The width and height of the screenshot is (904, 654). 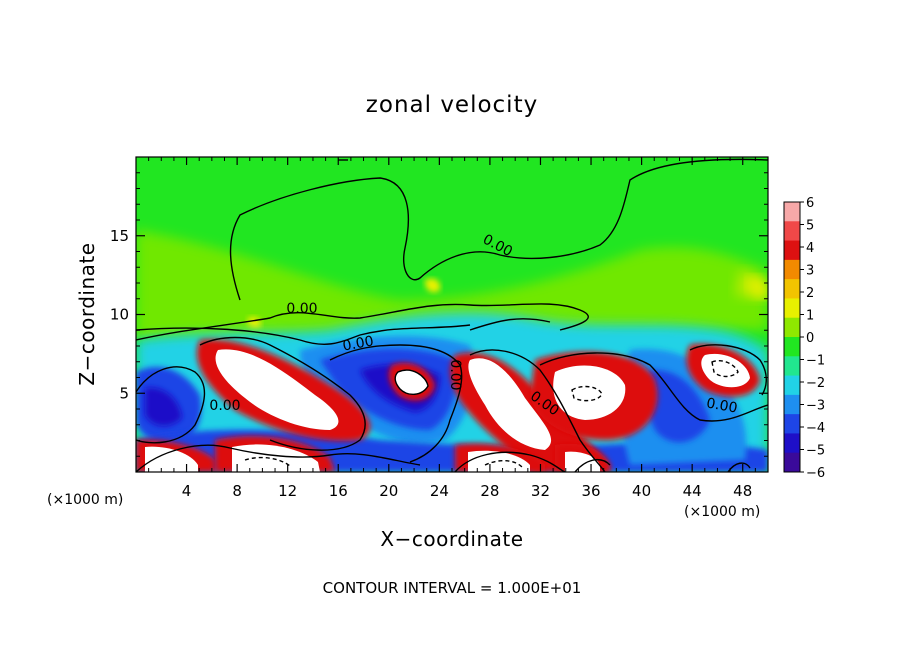 I want to click on colorbar-tick-label: −6, so click(x=815, y=473).